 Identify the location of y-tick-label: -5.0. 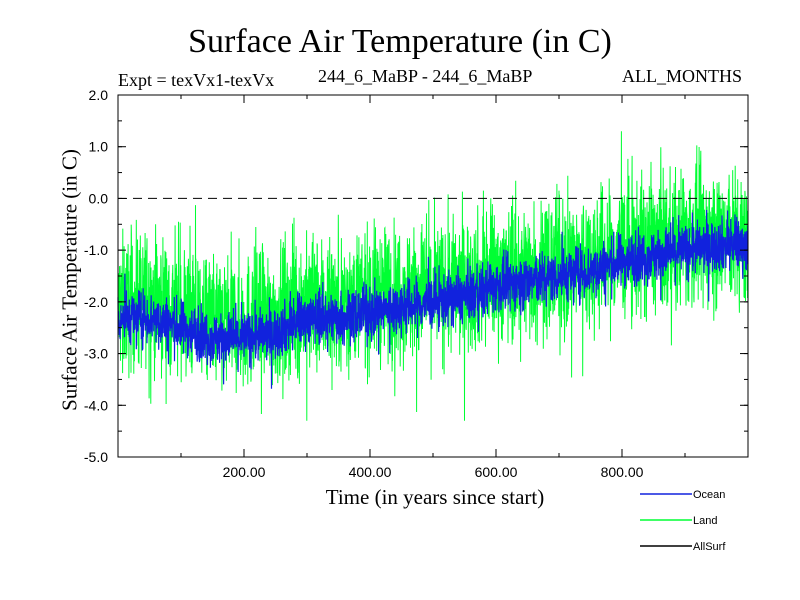
(96, 457).